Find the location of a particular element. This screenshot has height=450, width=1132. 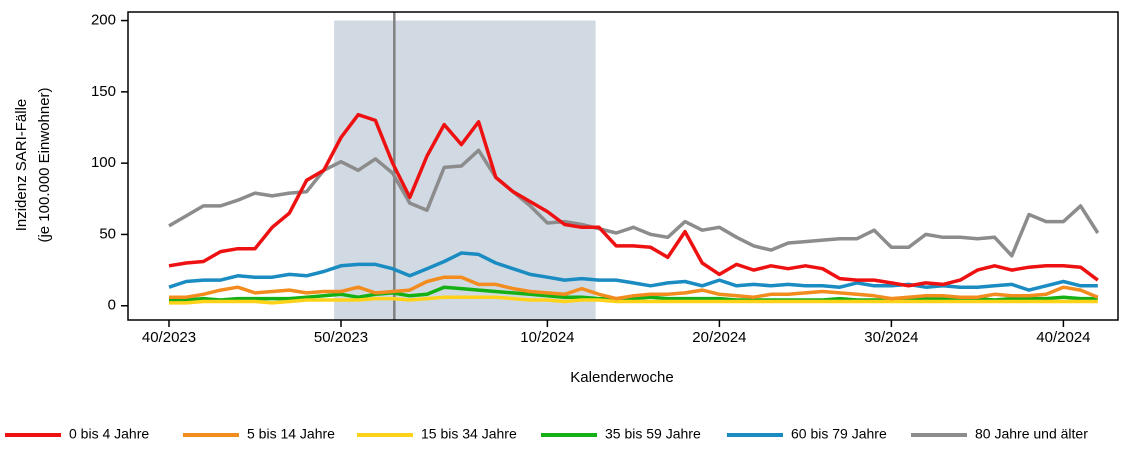

y-tick-label: 50 is located at coordinates (107, 233).